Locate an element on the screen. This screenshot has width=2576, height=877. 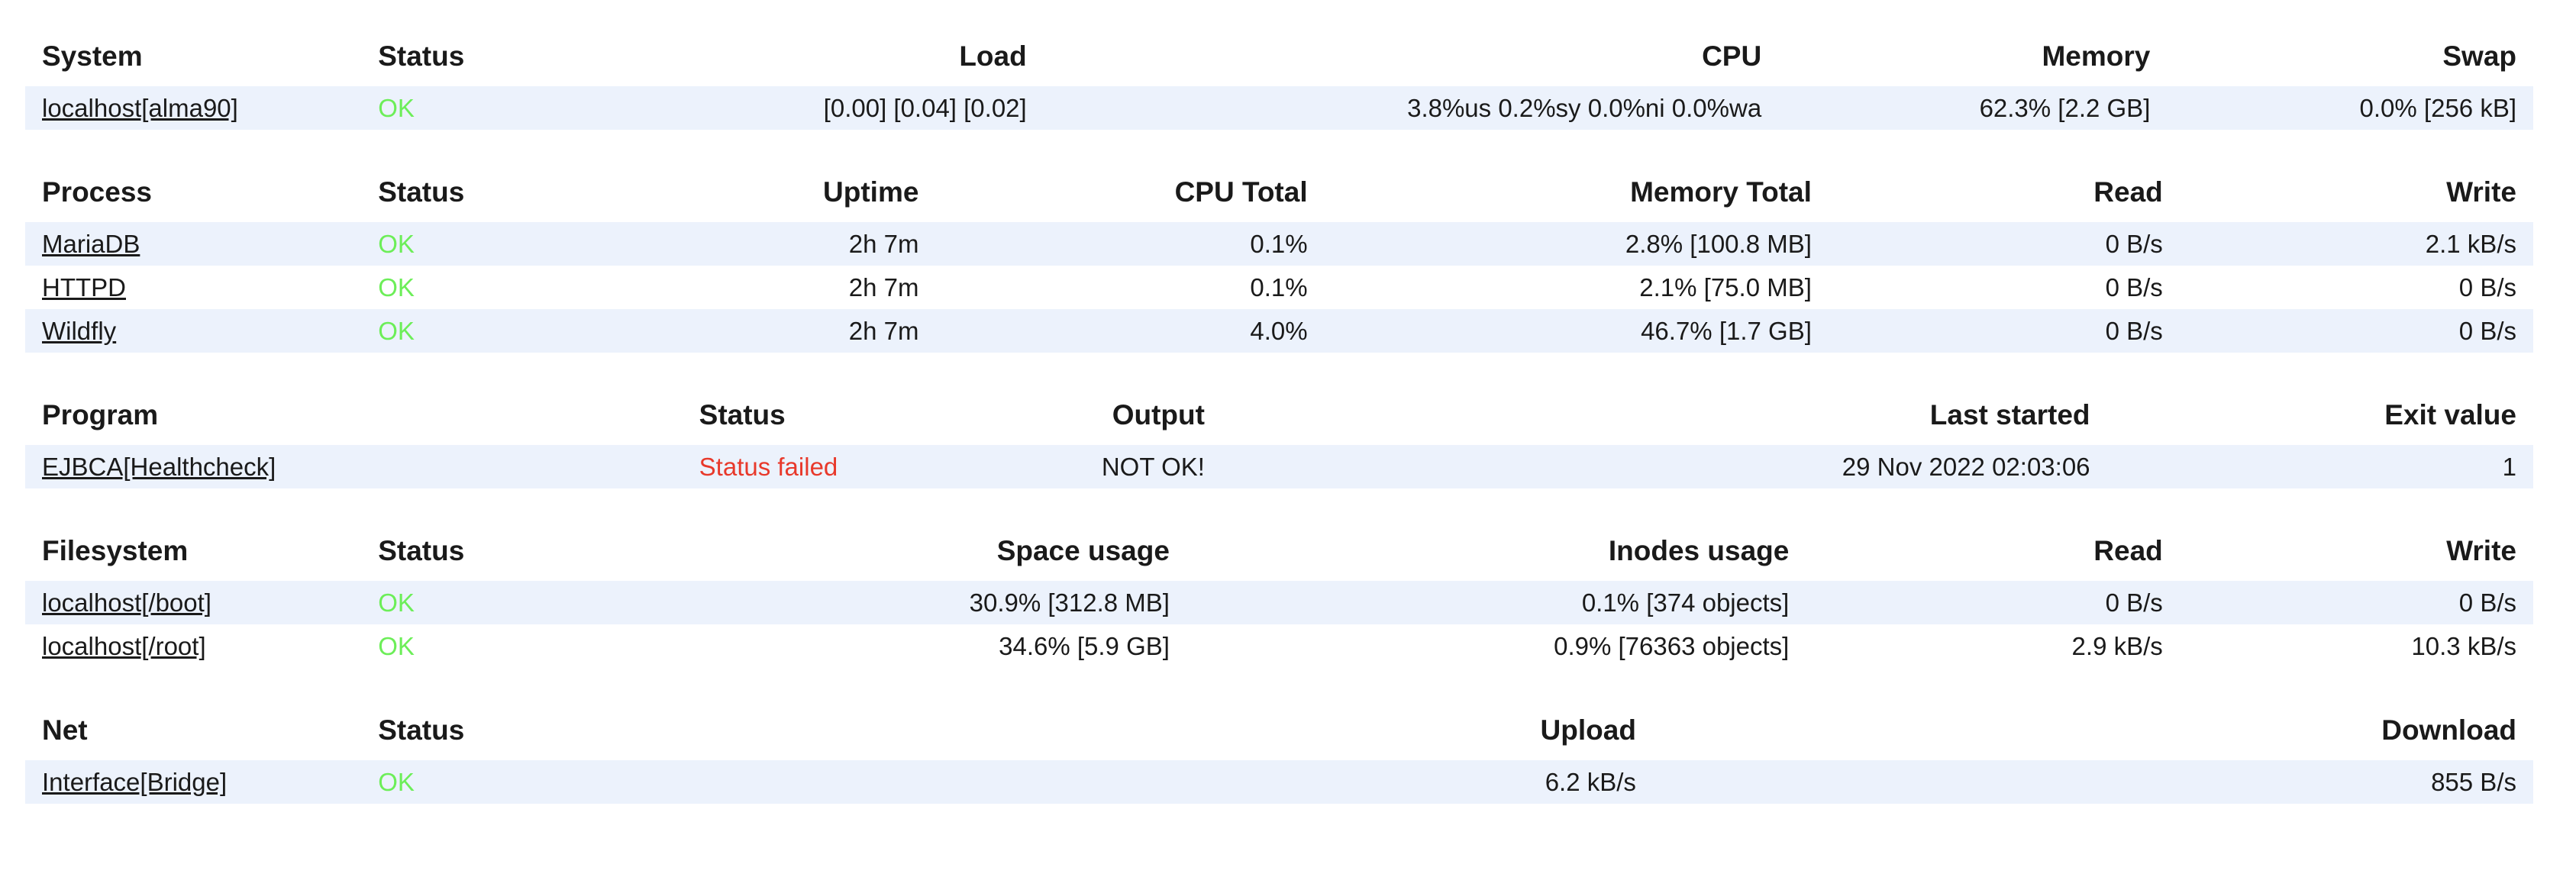
filesystem-header-write: Write is located at coordinates (2481, 550).